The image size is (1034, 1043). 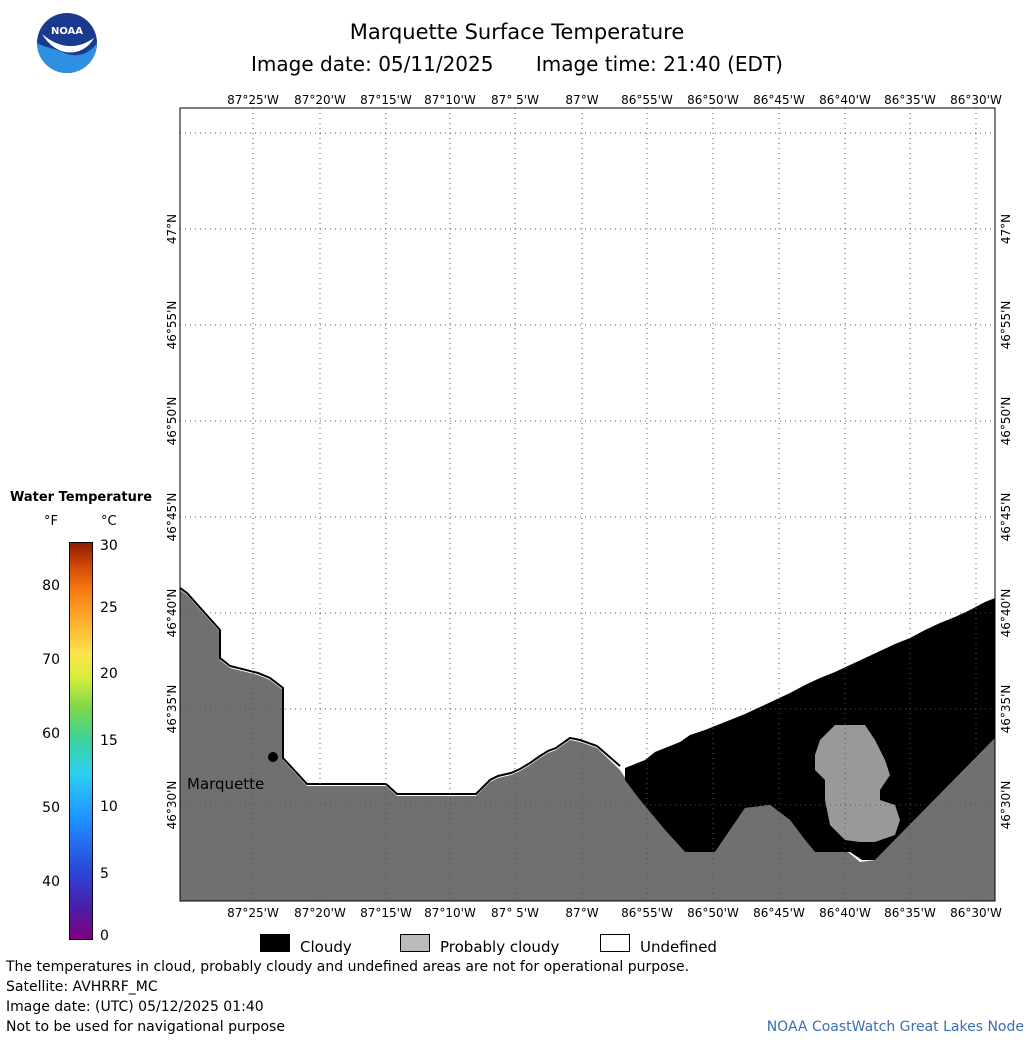 What do you see at coordinates (172, 805) in the screenshot?
I see `latitude-label-left: 46°30'N` at bounding box center [172, 805].